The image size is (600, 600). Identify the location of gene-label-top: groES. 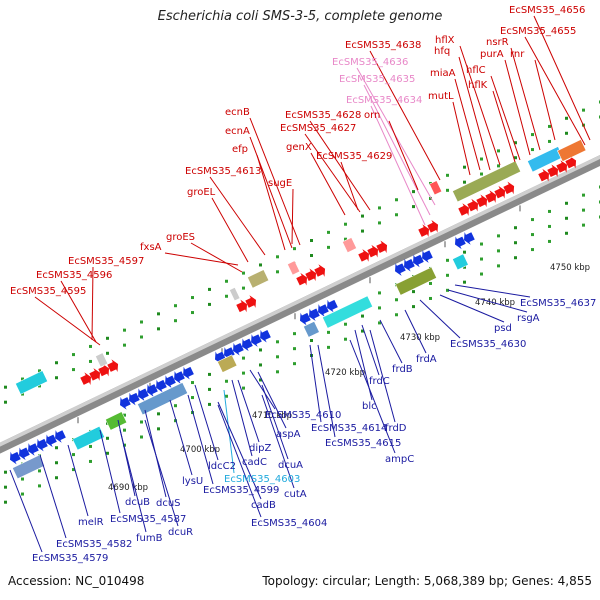
(180, 237).